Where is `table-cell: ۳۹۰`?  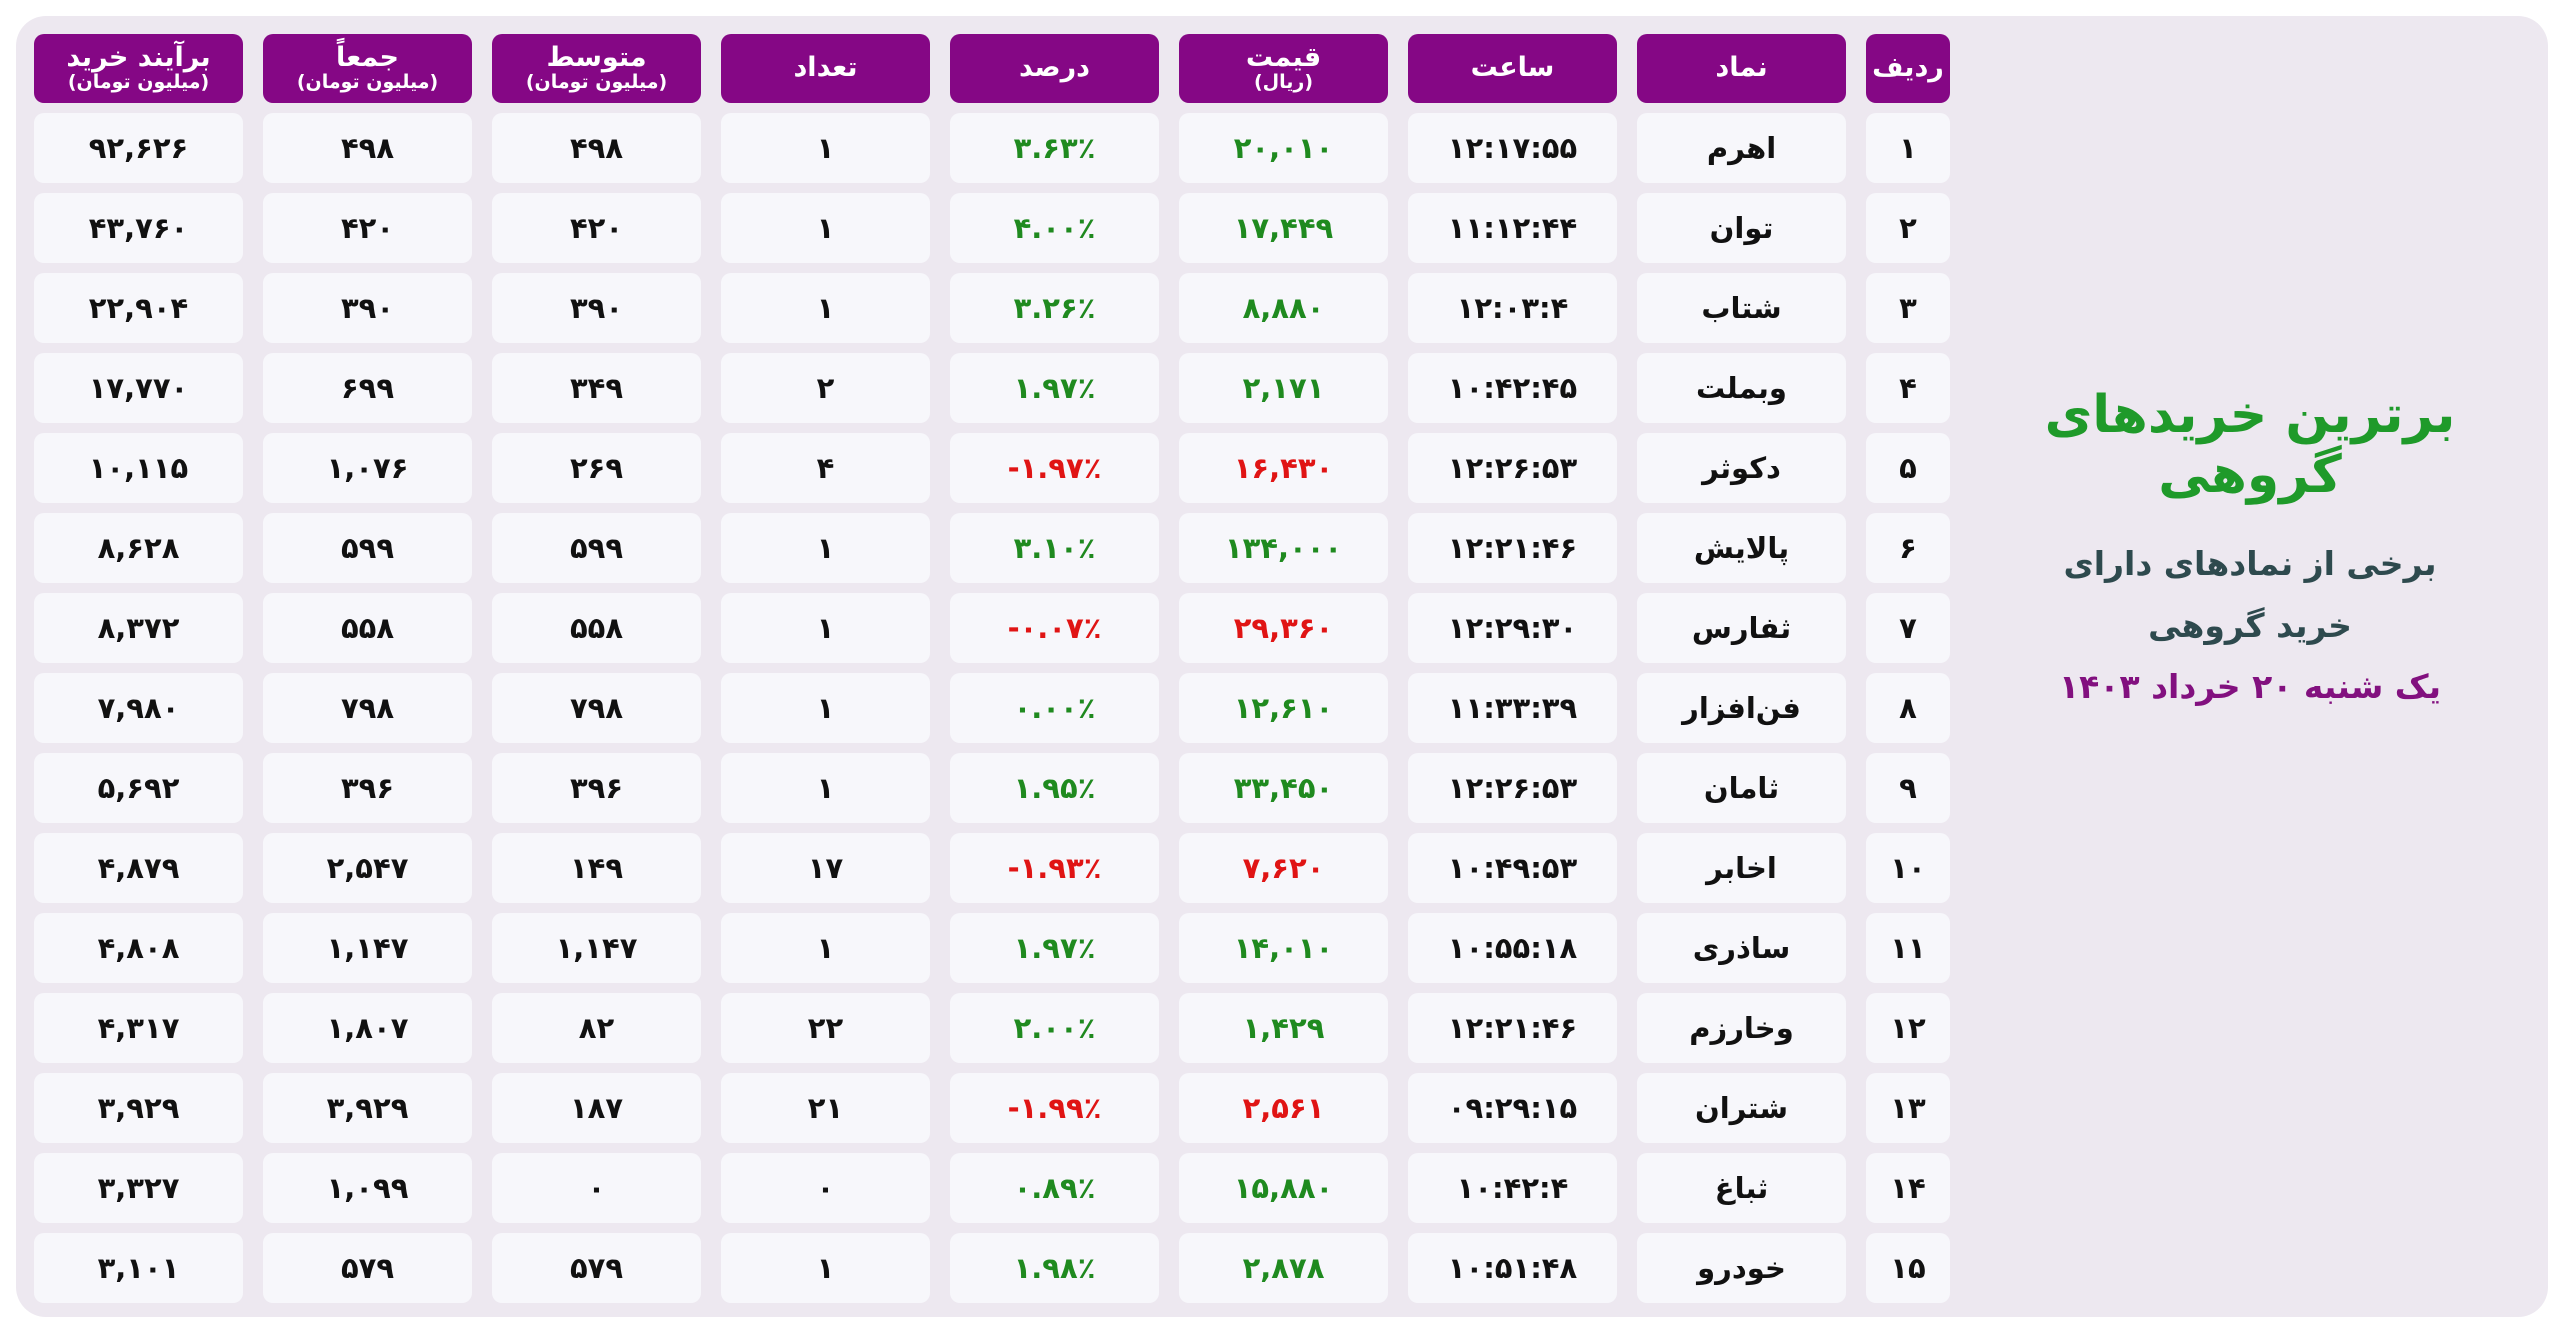 table-cell: ۳۹۰ is located at coordinates (596, 308).